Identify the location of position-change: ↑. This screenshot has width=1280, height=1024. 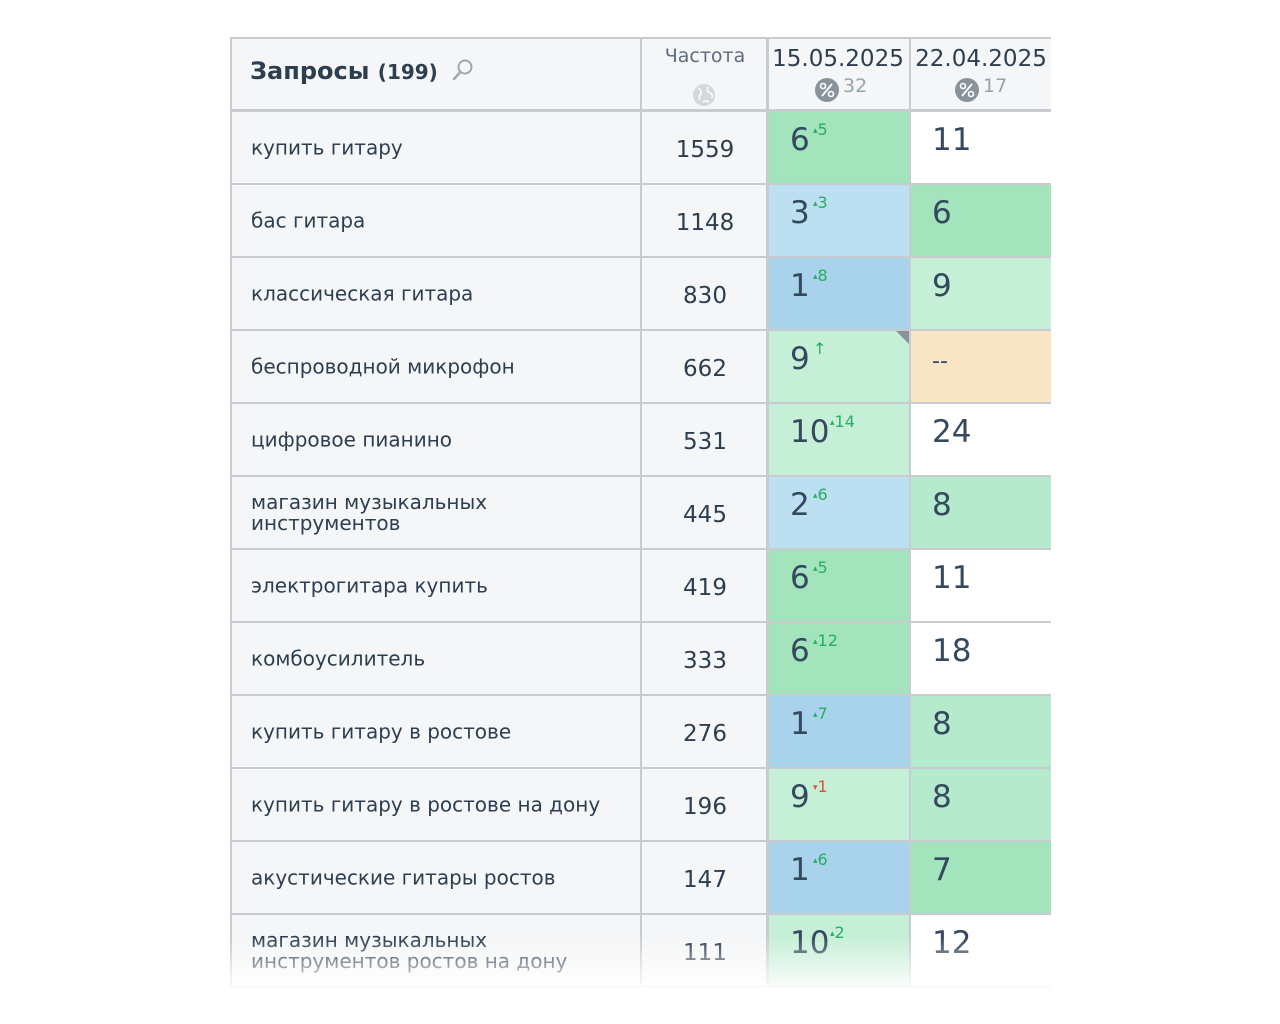
(819, 348).